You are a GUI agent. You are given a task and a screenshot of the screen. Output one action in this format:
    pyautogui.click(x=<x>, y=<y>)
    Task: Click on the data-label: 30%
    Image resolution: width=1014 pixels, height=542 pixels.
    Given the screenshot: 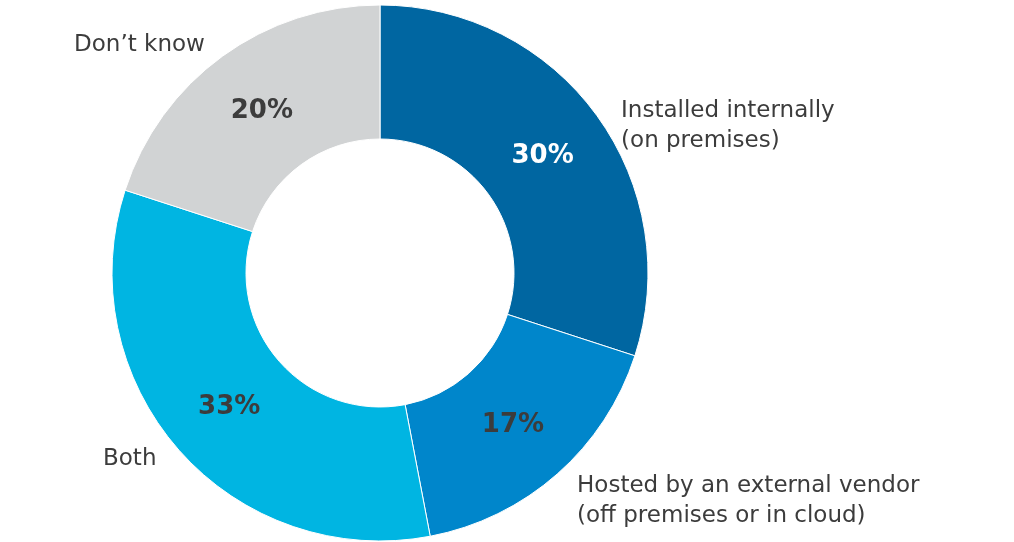 What is the action you would take?
    pyautogui.click(x=542, y=153)
    